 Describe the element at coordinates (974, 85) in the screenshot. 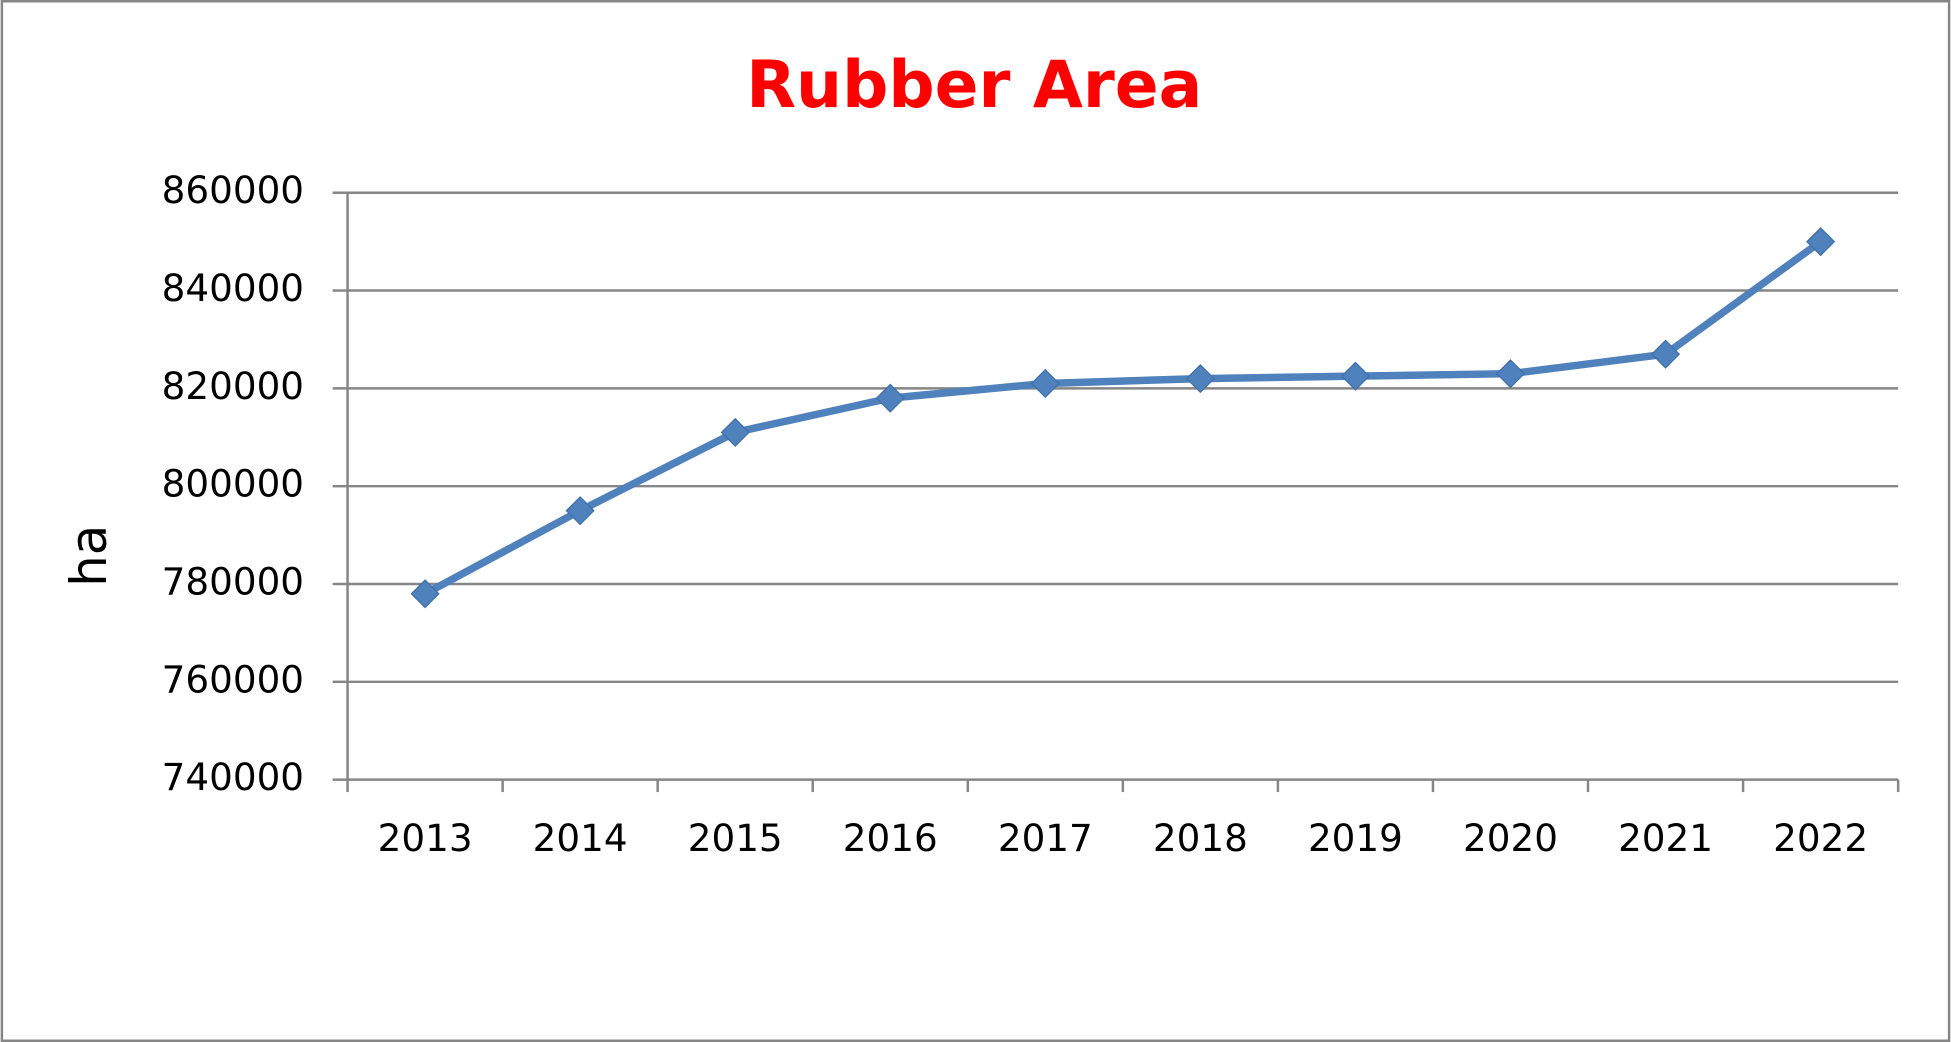

I see `chart-title: Rubber Area` at that location.